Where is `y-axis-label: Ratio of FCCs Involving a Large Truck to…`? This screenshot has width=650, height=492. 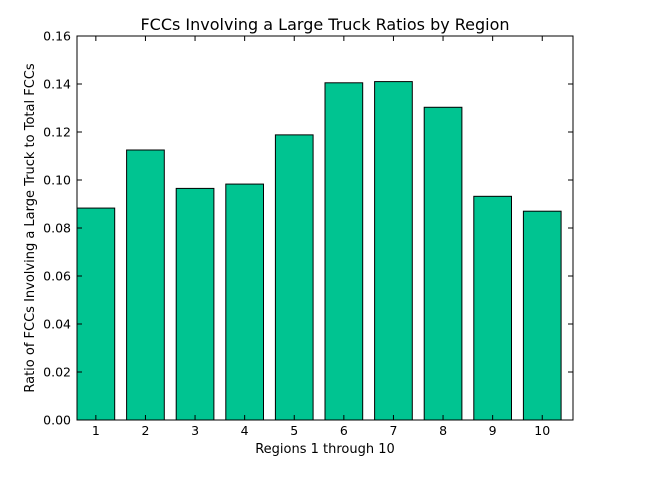 y-axis-label: Ratio of FCCs Involving a Large Truck to… is located at coordinates (30, 228).